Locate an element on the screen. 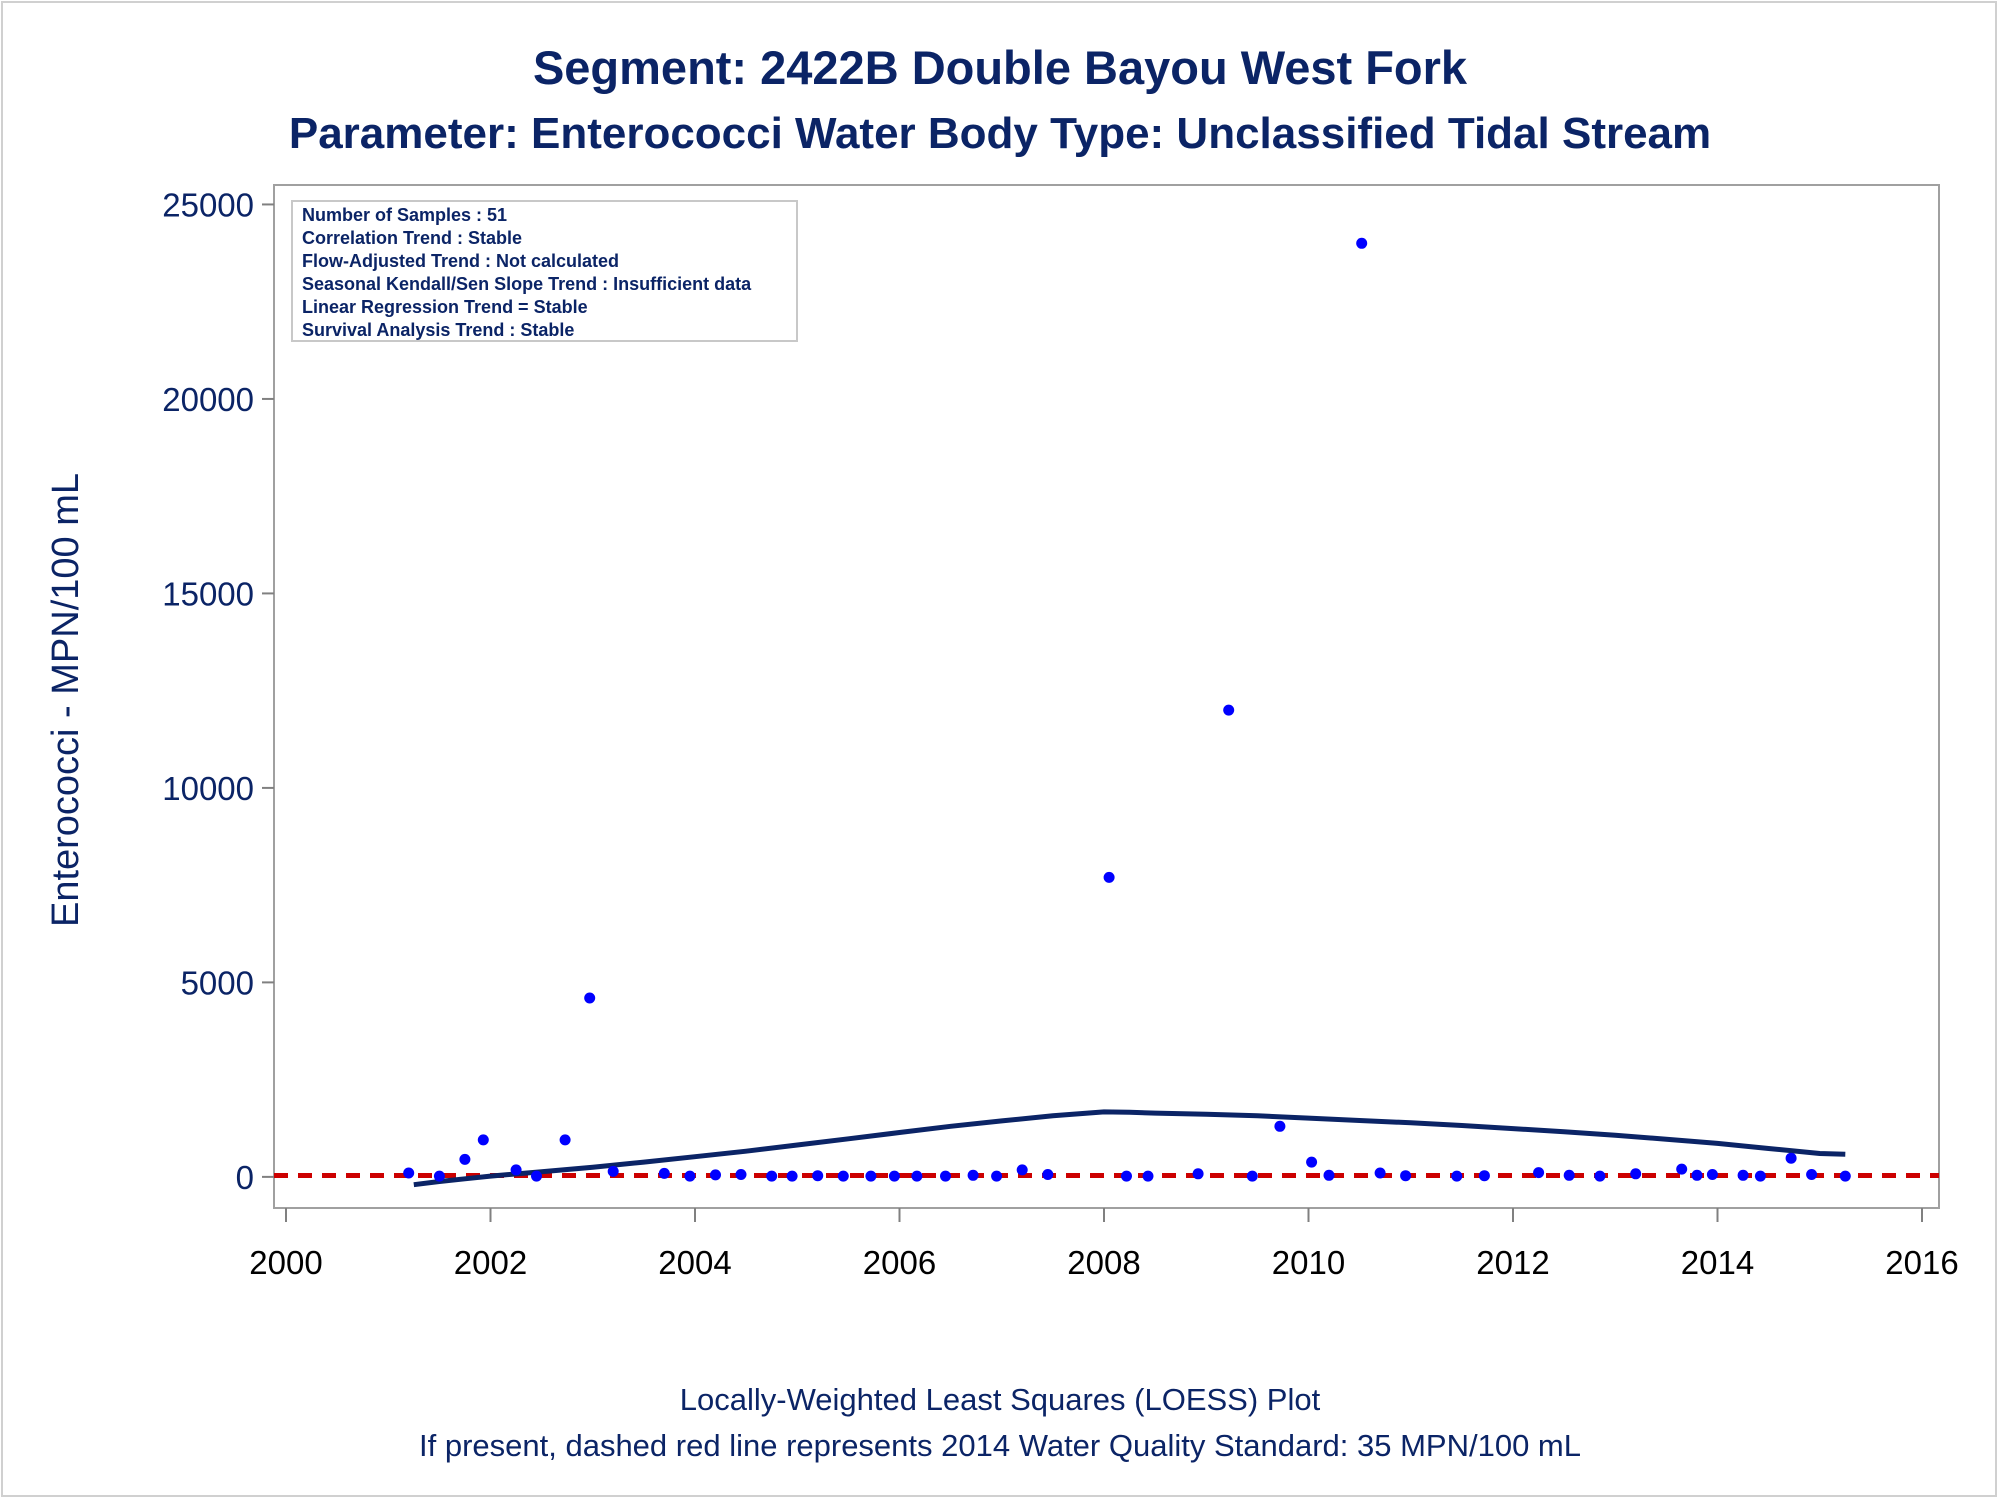 This screenshot has height=1500, width=2000. stats-box-border is located at coordinates (544, 271).